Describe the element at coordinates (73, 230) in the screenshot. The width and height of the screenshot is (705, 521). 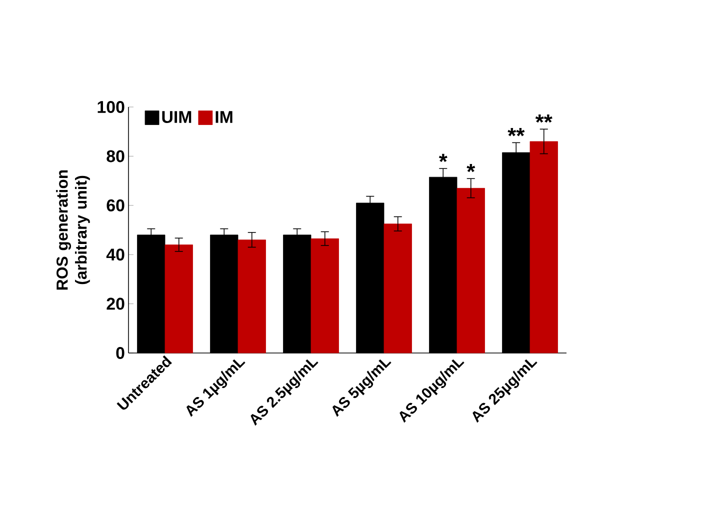
I see `y-axis-title: ROS generation (arbitrary unit)` at that location.